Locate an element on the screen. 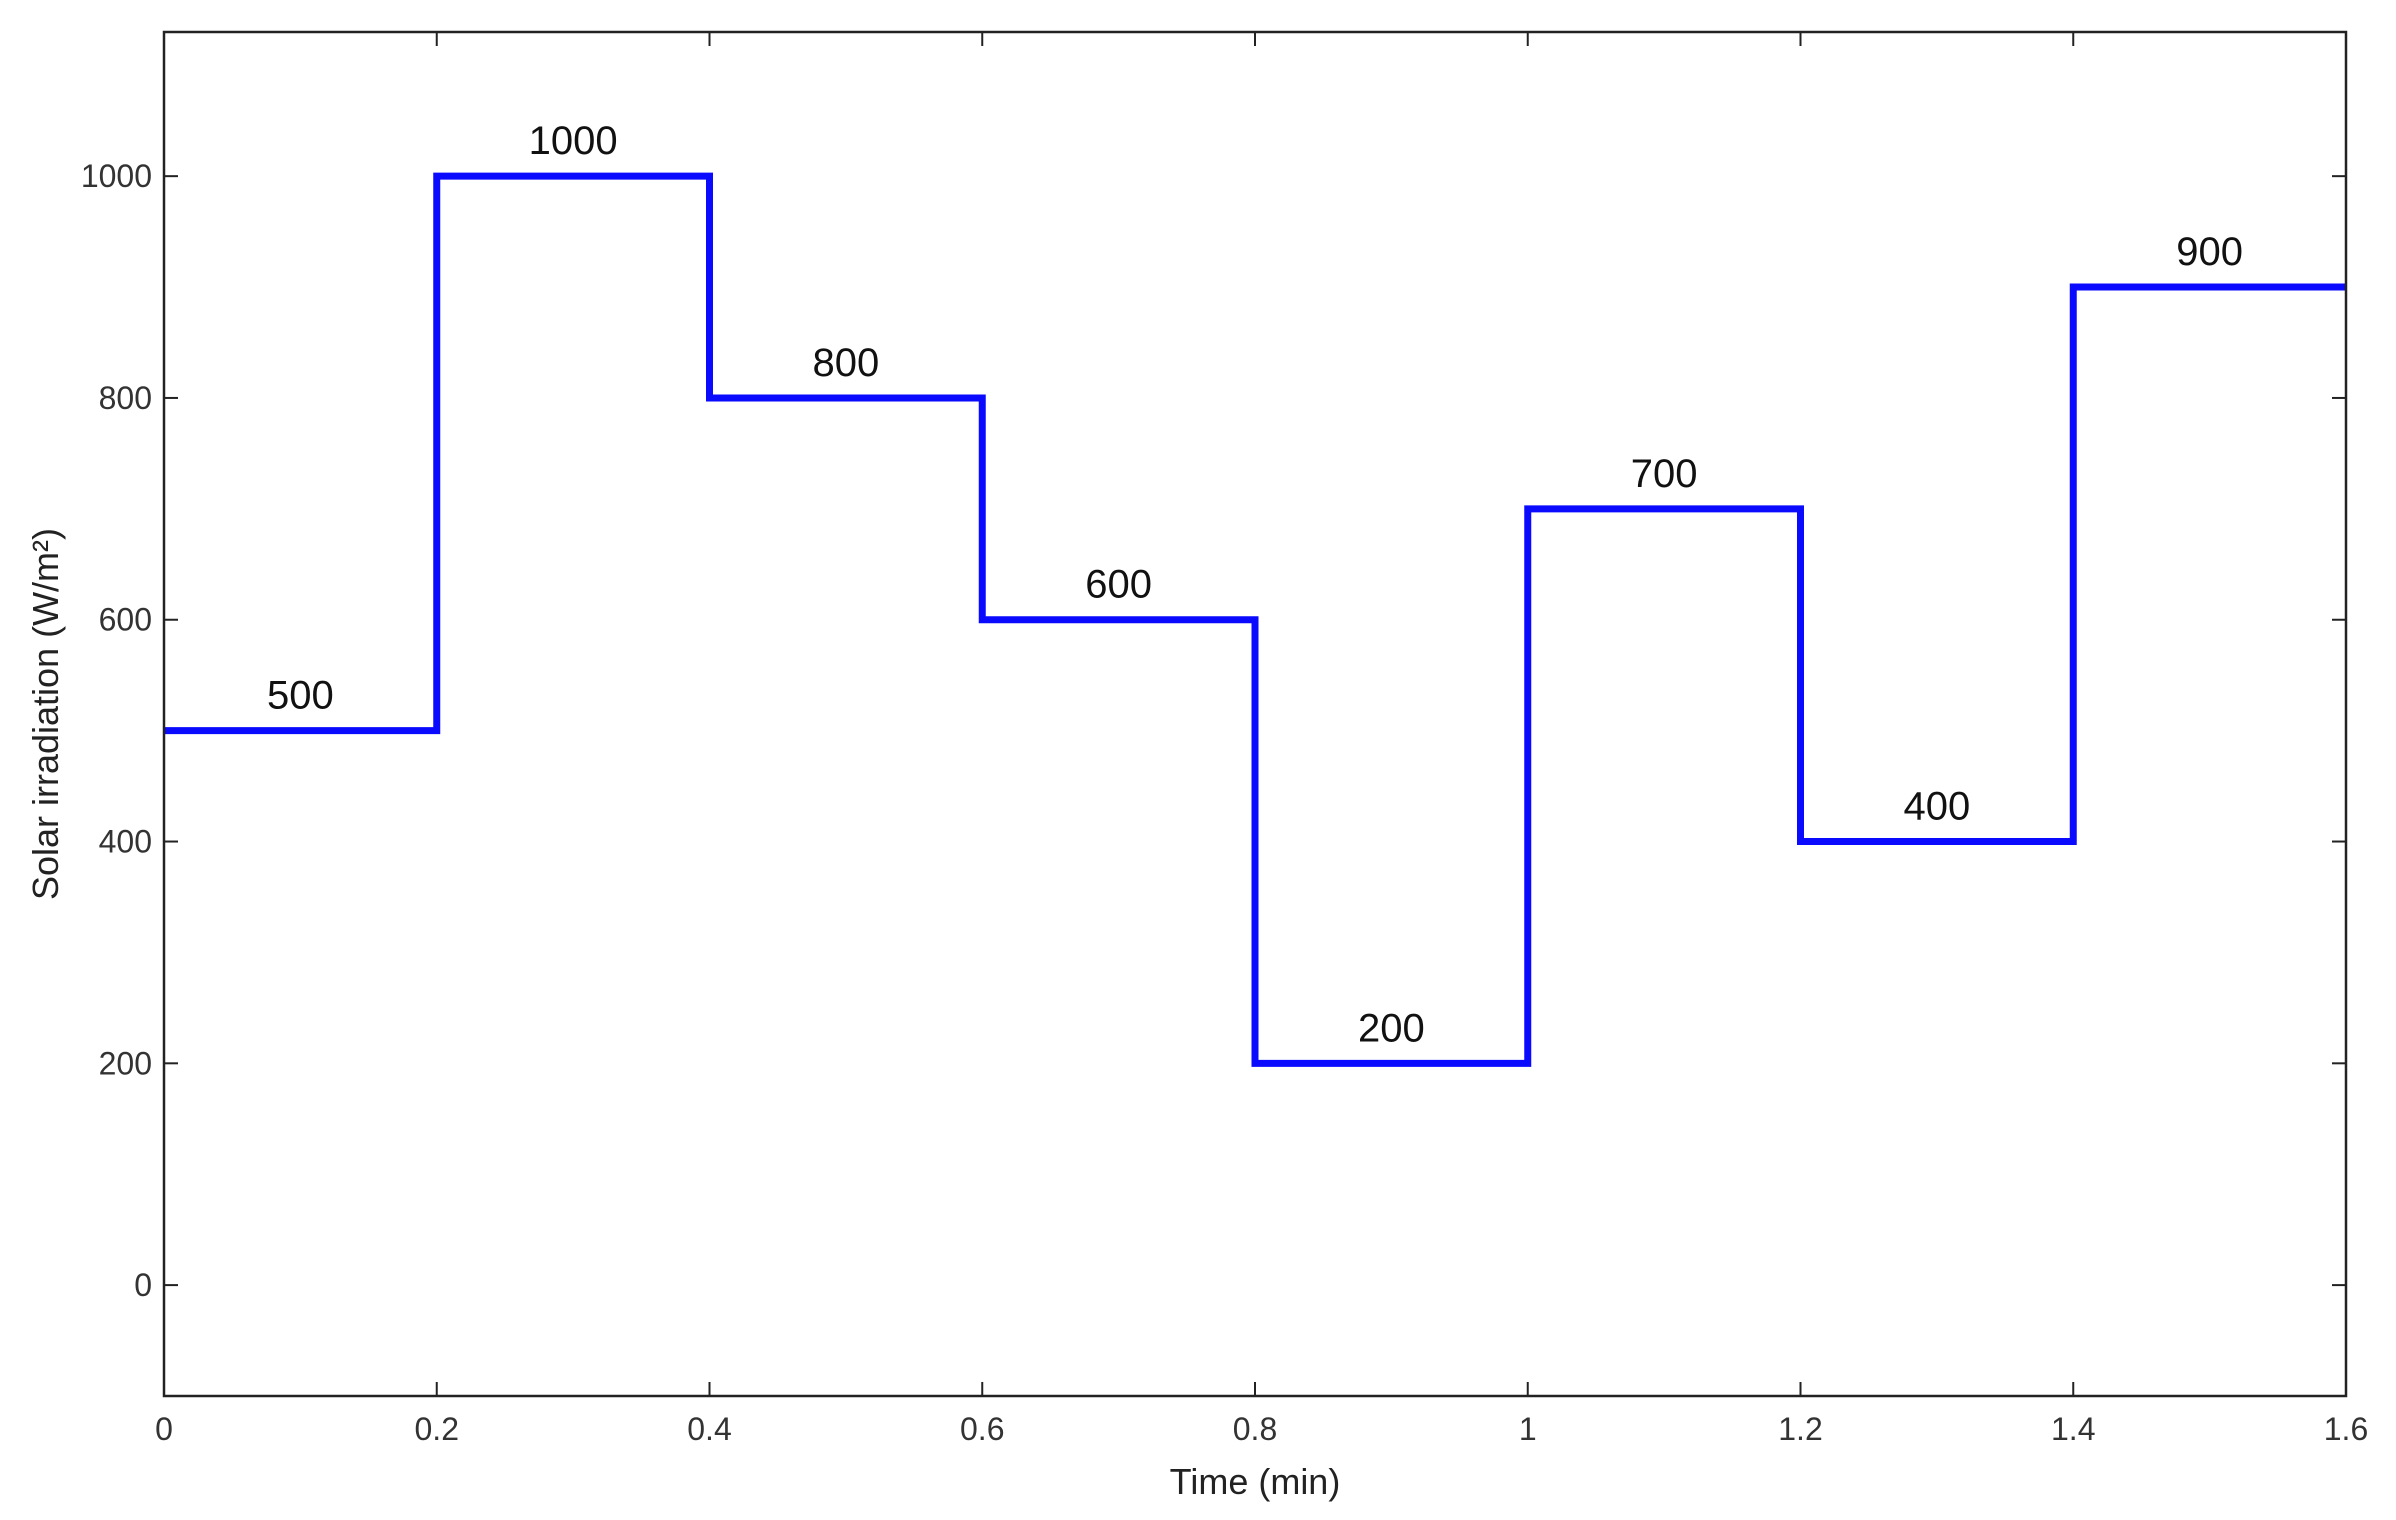 The width and height of the screenshot is (2396, 1520). y-axis-label: Solar irradiation (W/m²) is located at coordinates (45, 714).